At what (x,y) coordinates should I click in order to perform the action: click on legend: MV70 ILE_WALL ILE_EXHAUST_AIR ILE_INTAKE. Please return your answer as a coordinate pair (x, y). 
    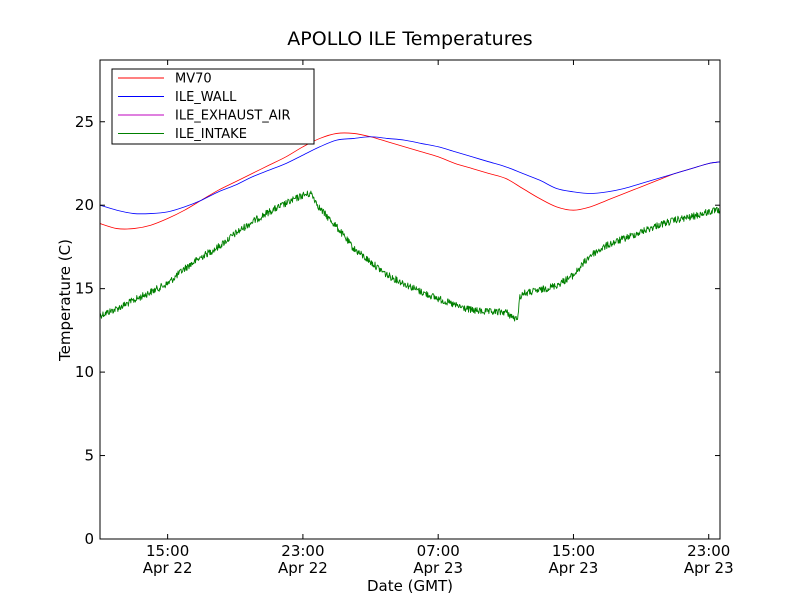
    Looking at the image, I should click on (213, 106).